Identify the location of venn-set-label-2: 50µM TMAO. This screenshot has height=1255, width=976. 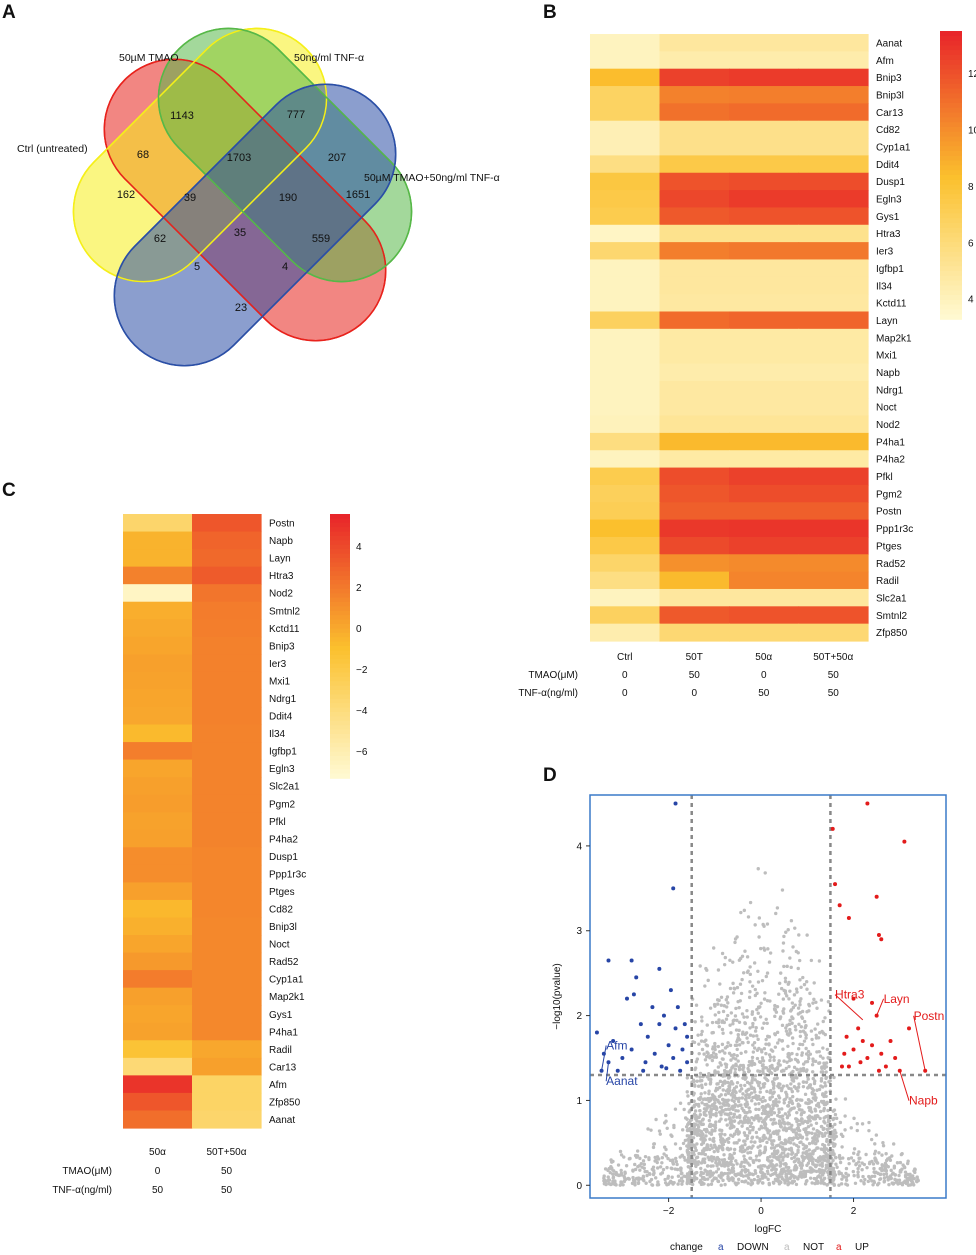
(149, 58).